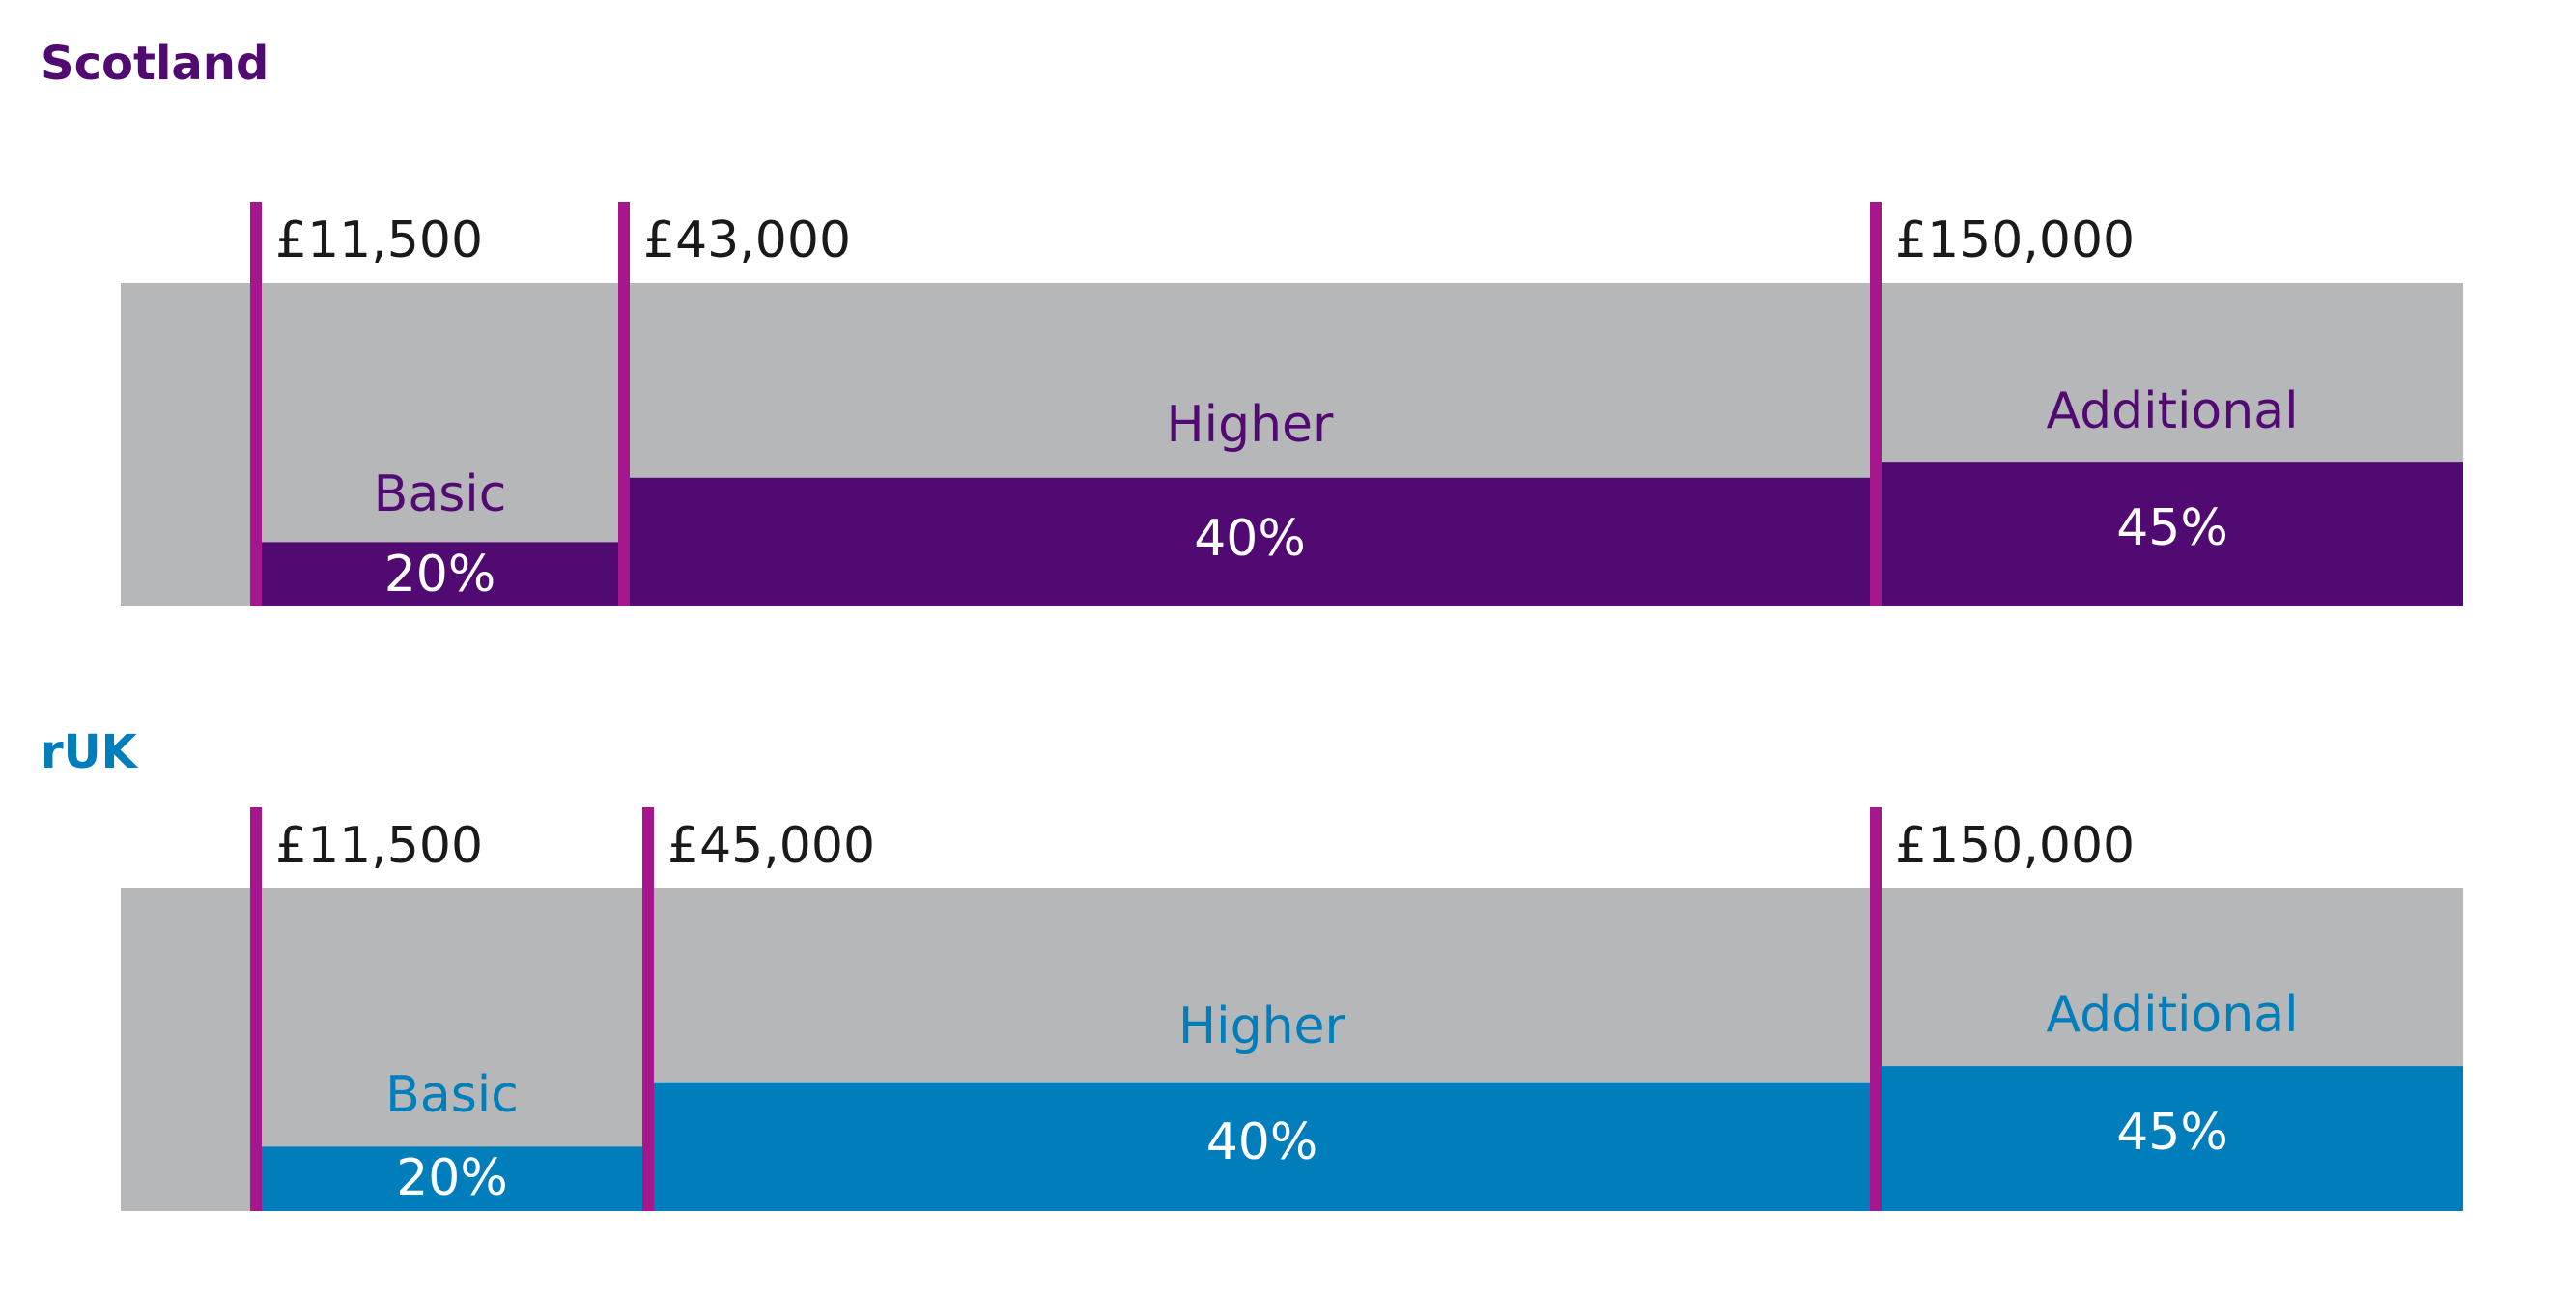  I want to click on ruk-band-bar-additional, so click(2172, 1139).